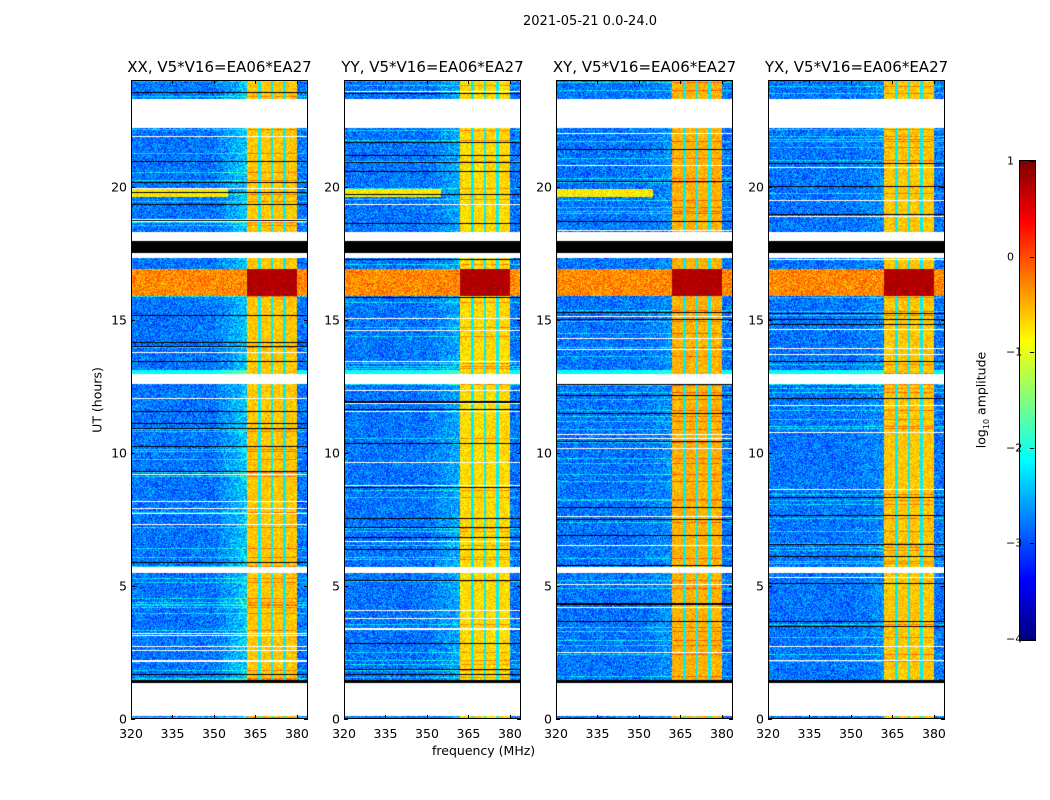 Image resolution: width=1050 pixels, height=800 pixels. I want to click on colorbar-tick-label: 1, so click(1010, 161).